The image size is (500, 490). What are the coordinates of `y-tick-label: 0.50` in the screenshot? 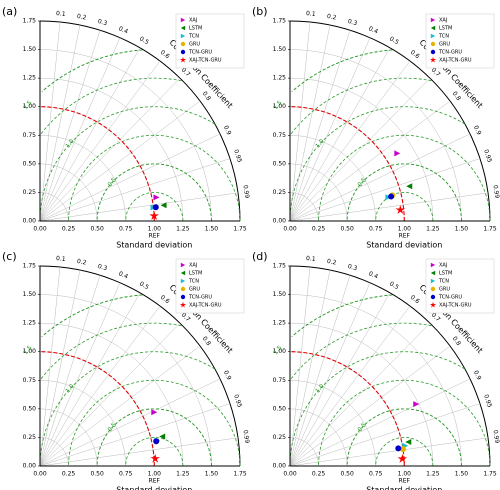 It's located at (280, 163).